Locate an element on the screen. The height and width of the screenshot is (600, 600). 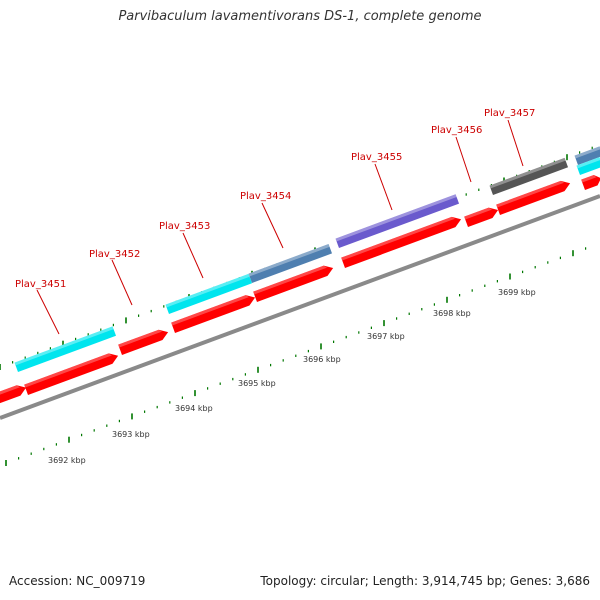
gene-label-3456: Plav_3456 is located at coordinates (456, 130).